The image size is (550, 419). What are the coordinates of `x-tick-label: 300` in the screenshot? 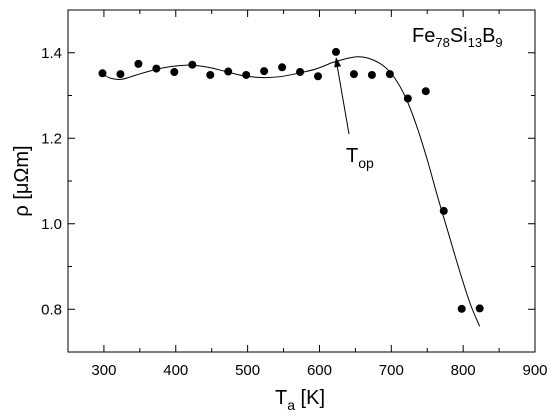 It's located at (103, 370).